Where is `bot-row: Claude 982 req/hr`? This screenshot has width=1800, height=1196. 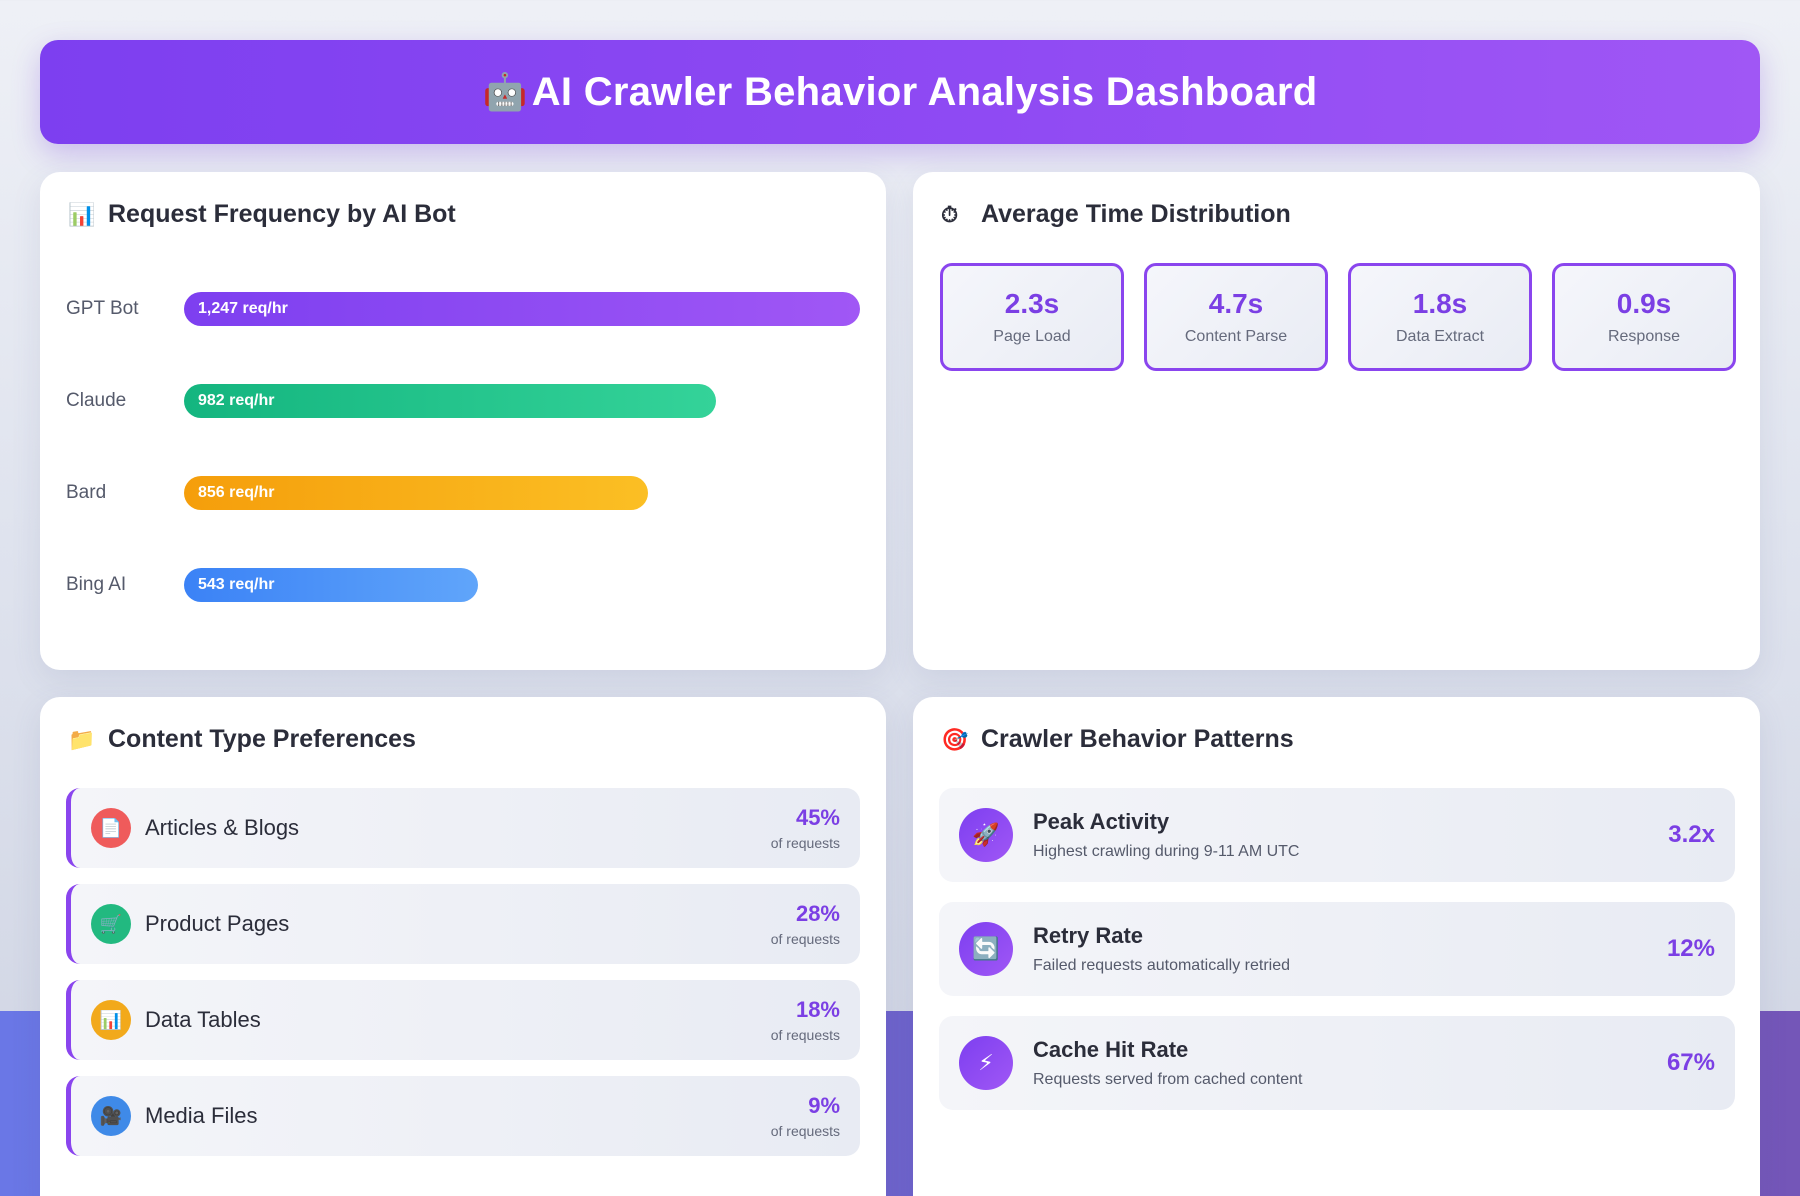
bot-row: Claude 982 req/hr is located at coordinates (466, 401).